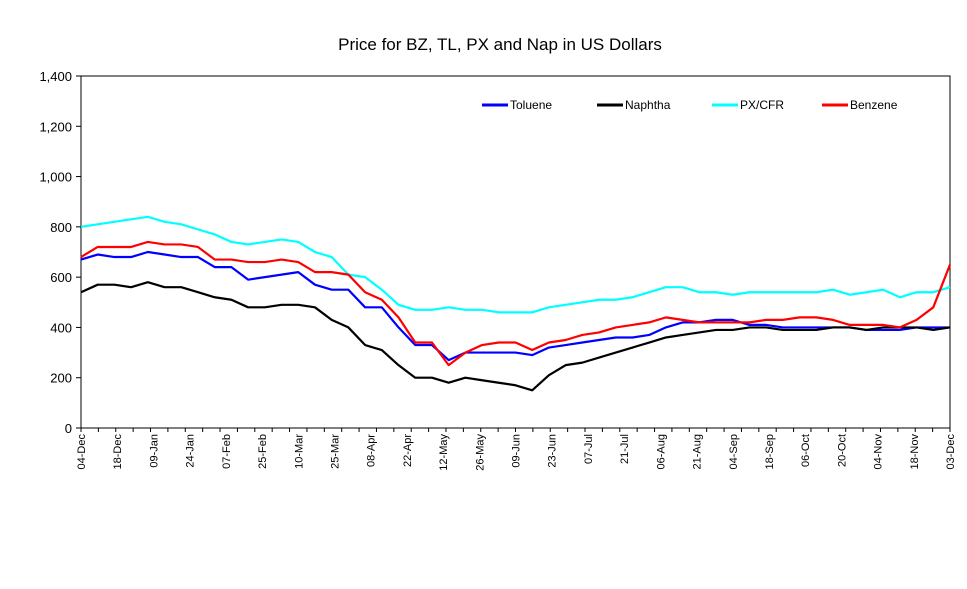  What do you see at coordinates (553, 451) in the screenshot?
I see `x-tick-label: 23-Jun` at bounding box center [553, 451].